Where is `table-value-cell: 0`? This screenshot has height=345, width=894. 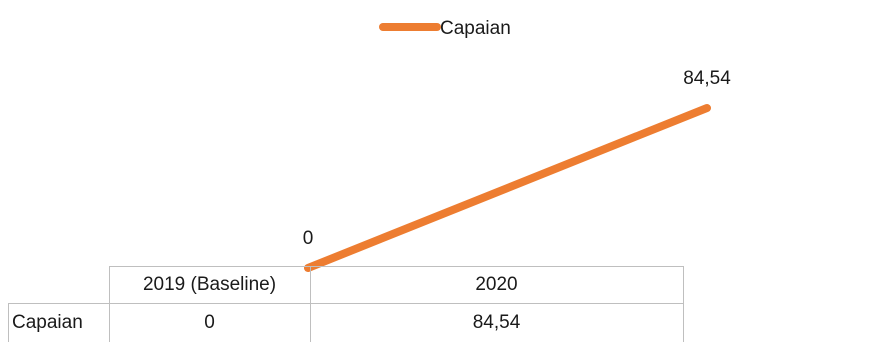 table-value-cell: 0 is located at coordinates (209, 322).